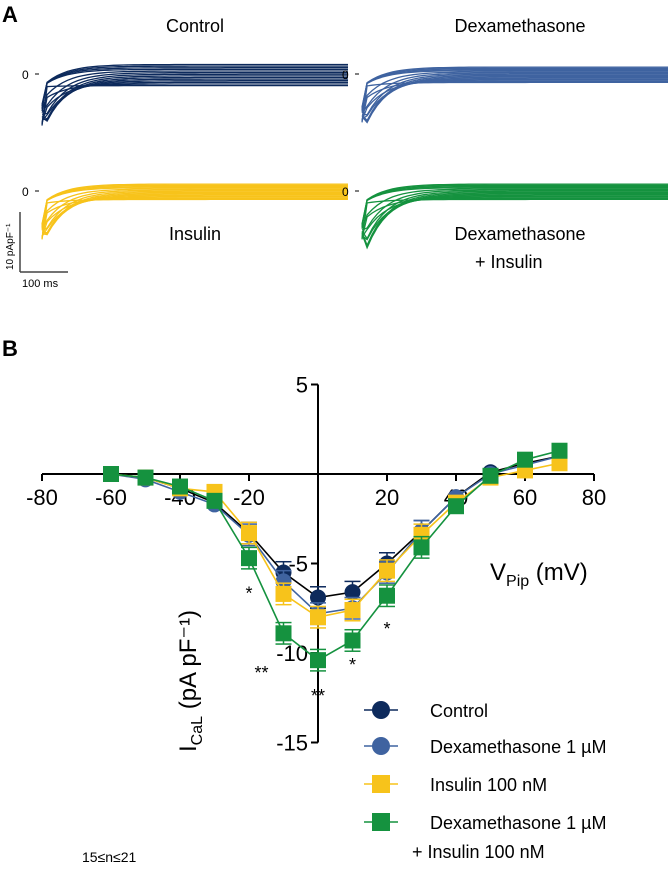  Describe the element at coordinates (558, 572) in the screenshot. I see `x-label-unit: (mV)` at that location.